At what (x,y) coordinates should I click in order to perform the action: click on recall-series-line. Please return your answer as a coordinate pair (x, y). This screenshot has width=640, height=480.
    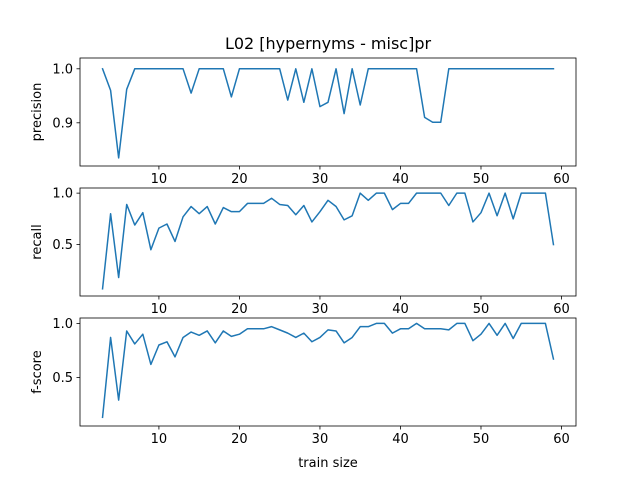
    Looking at the image, I should click on (328, 241).